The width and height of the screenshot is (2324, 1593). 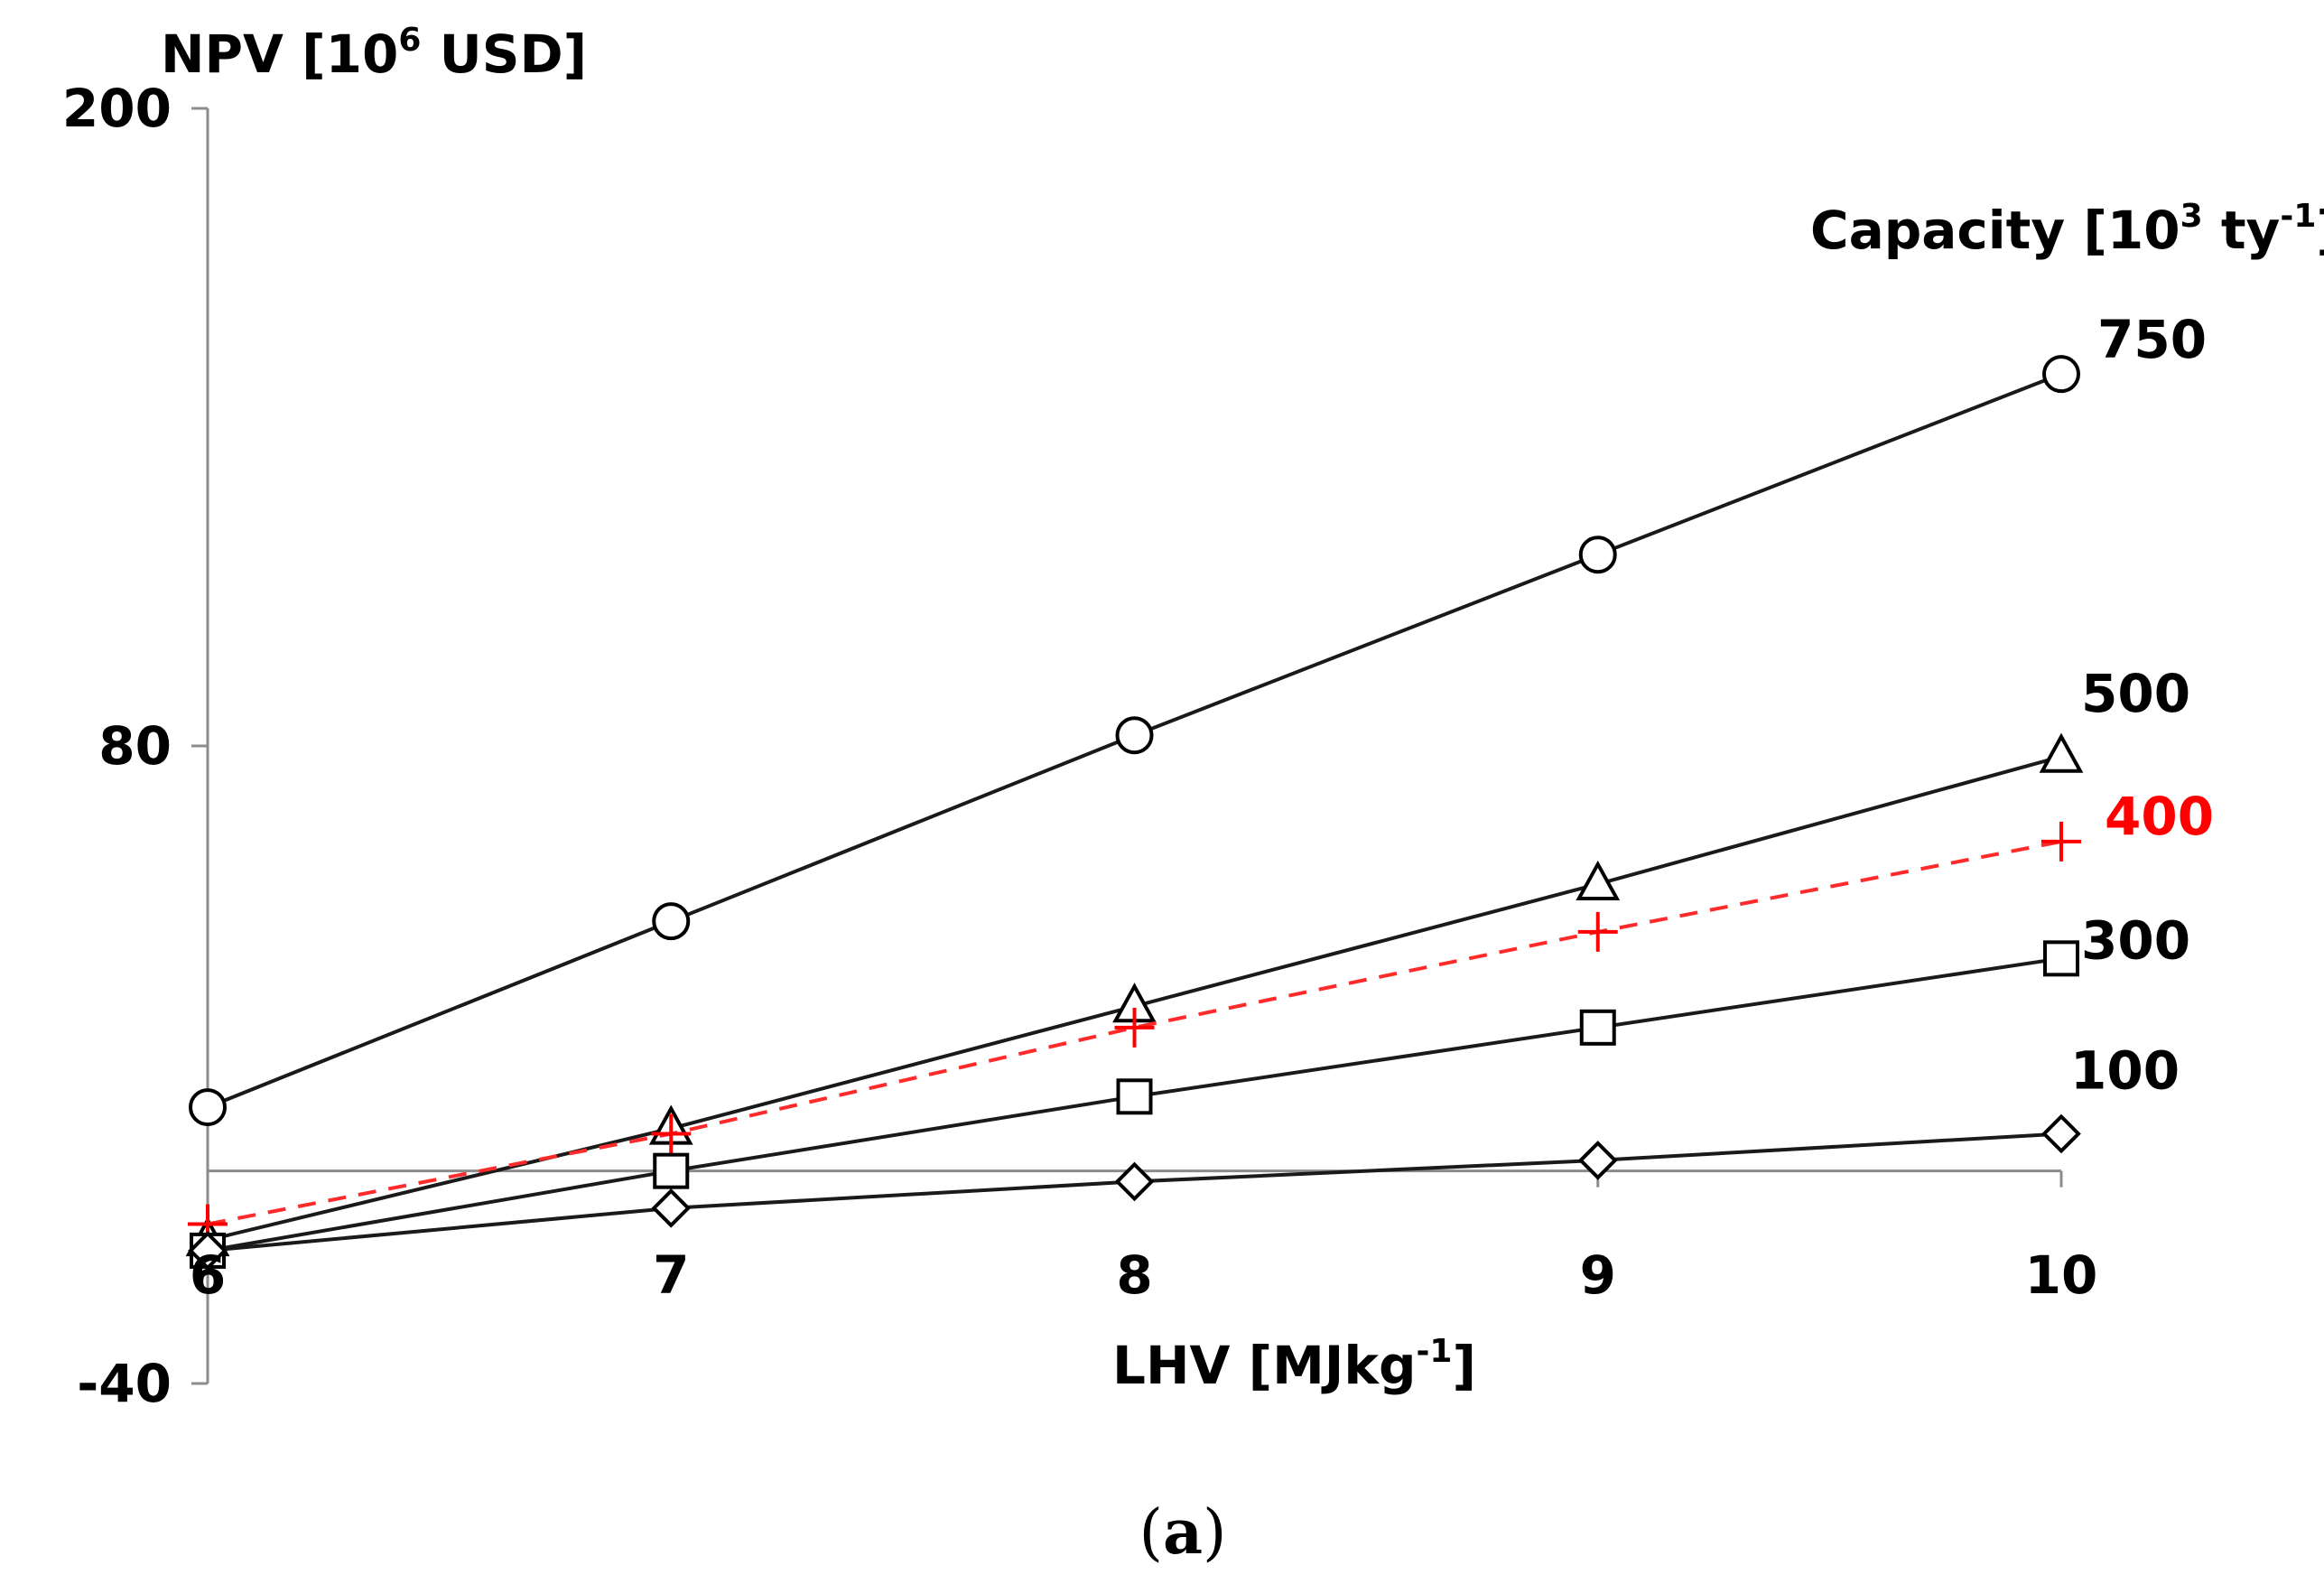 I want to click on series-label-500: 500, so click(x=2135, y=693).